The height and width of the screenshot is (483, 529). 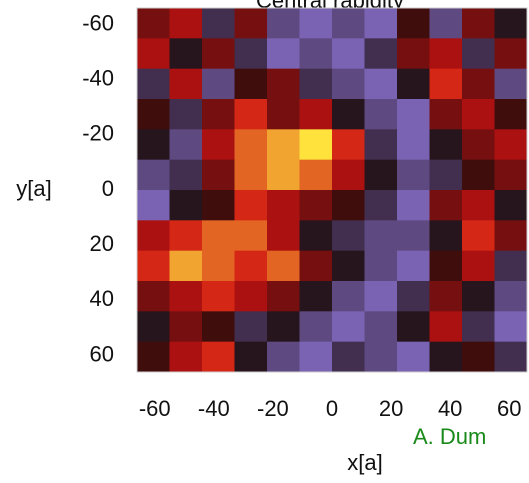 I want to click on x-tick-label: 40, so click(x=450, y=408).